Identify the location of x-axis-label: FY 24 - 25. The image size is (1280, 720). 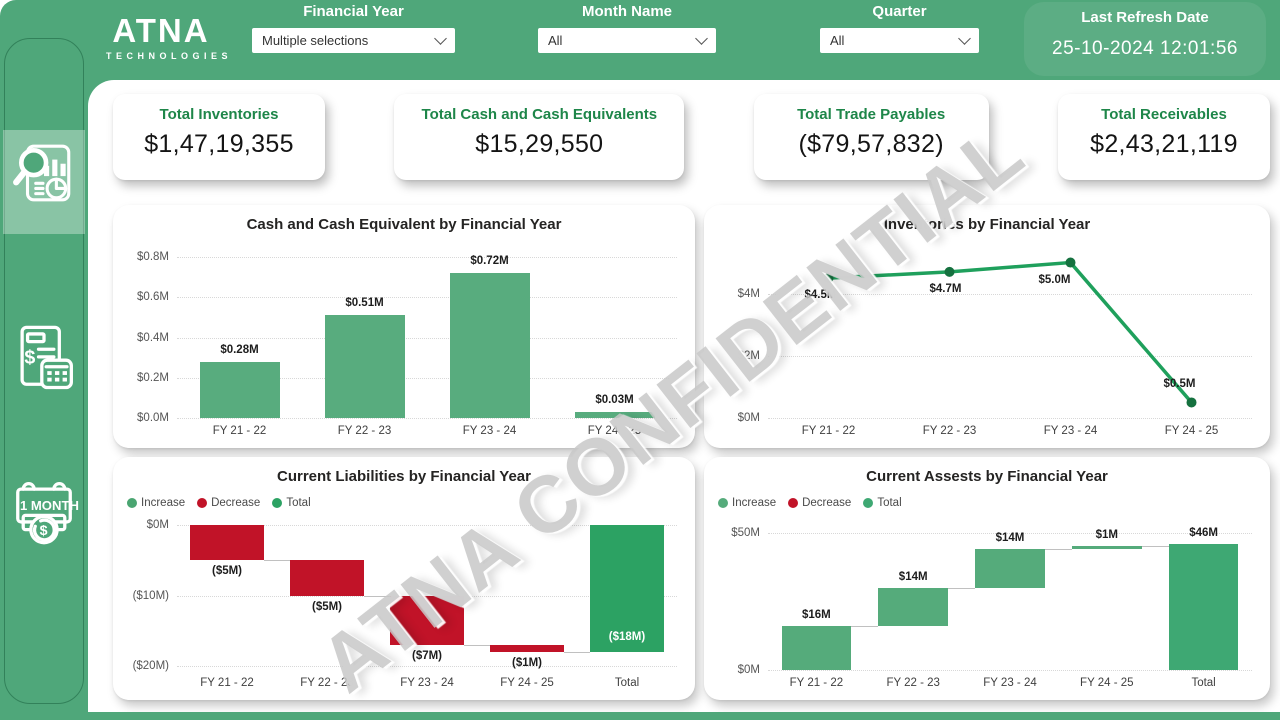
(1191, 431).